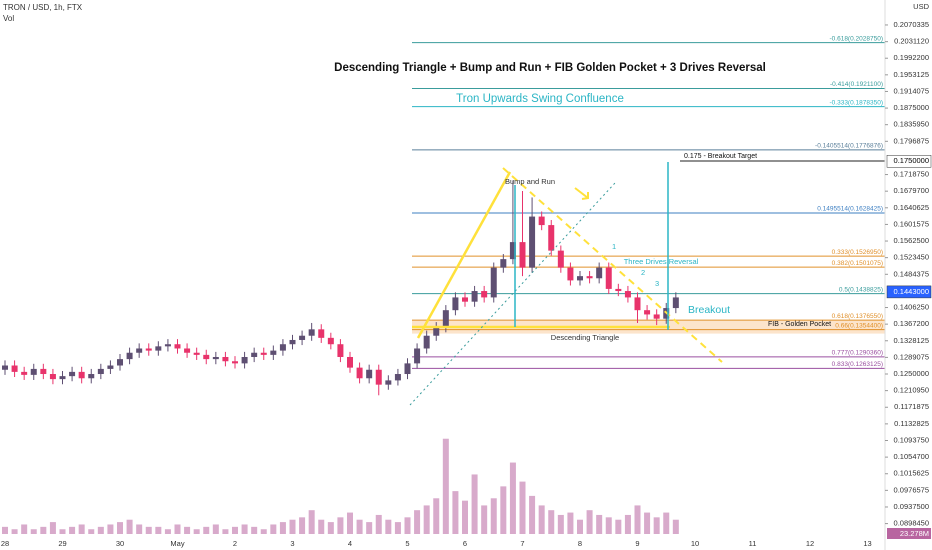 The image size is (932, 550). What do you see at coordinates (911, 57) in the screenshot?
I see `y-tick-label: 0.1992200` at bounding box center [911, 57].